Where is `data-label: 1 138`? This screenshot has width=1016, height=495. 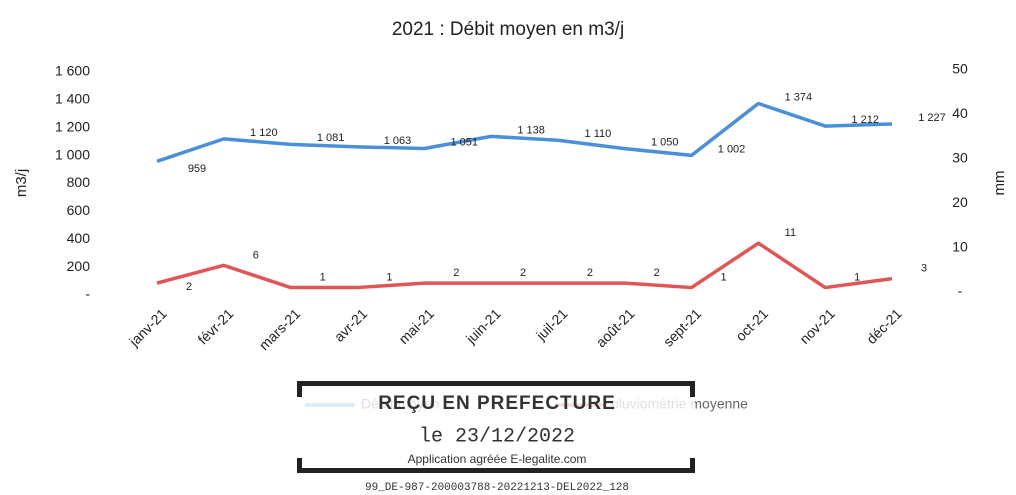
data-label: 1 138 is located at coordinates (531, 130).